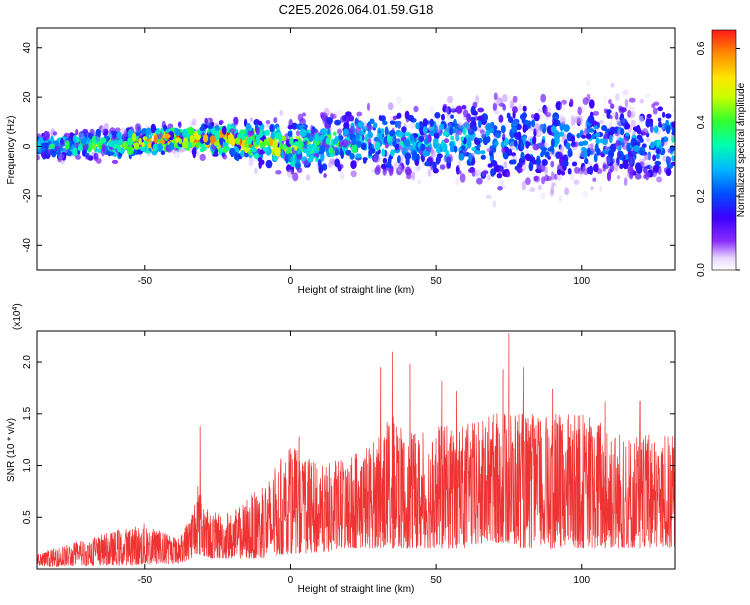 This screenshot has width=750, height=605. I want to click on y-tick-label: 1.5, so click(27, 413).